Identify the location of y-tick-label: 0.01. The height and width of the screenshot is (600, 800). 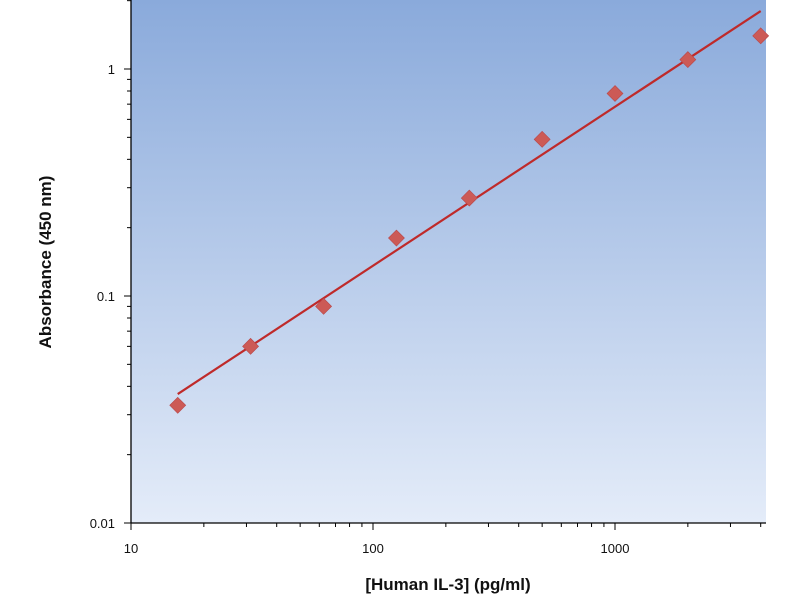
(102, 523).